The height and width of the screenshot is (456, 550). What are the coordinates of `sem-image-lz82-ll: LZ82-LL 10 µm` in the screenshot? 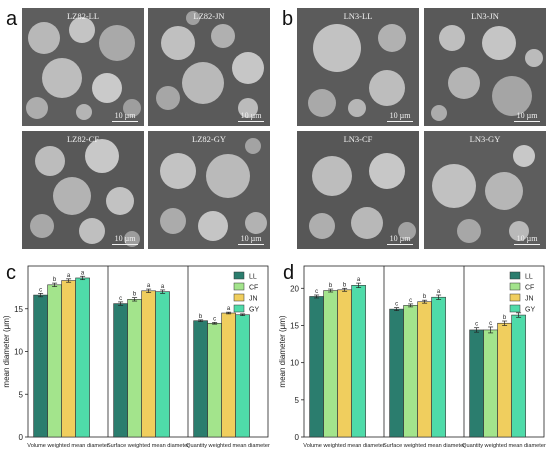 It's located at (83, 67).